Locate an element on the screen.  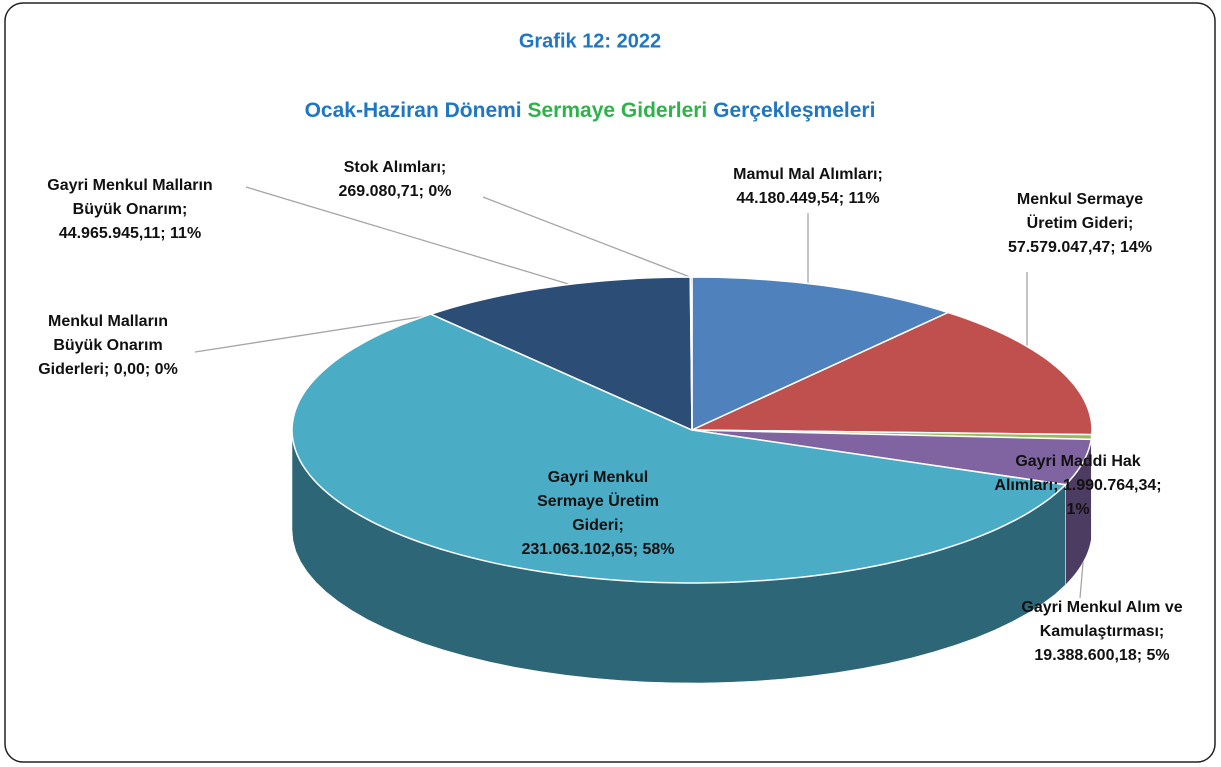
subtitle-part: Ocak-Haziran Dönemi is located at coordinates (413, 110).